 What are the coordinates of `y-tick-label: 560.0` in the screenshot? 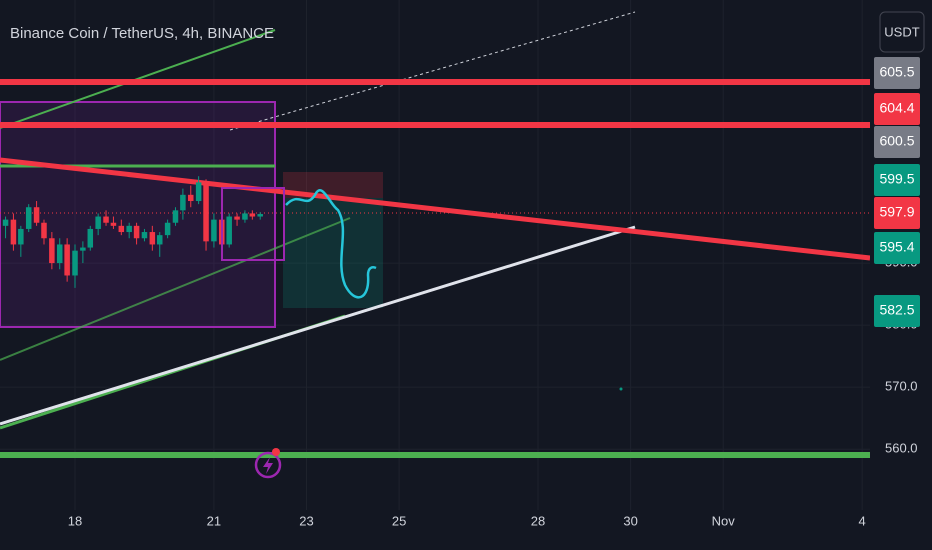 It's located at (901, 448).